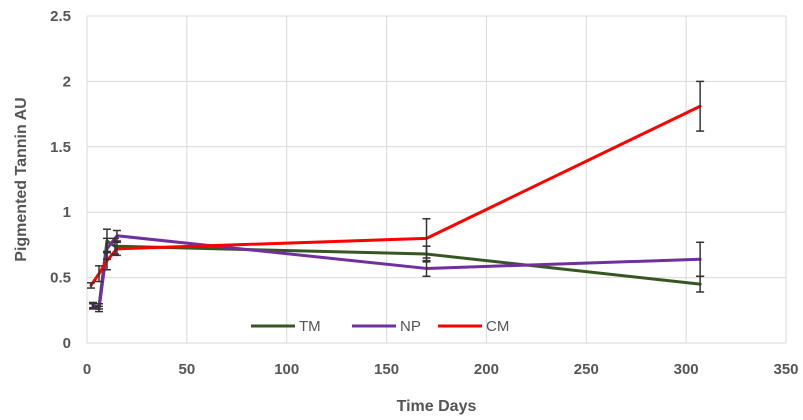 The height and width of the screenshot is (420, 803). I want to click on legend-label: NP, so click(410, 326).